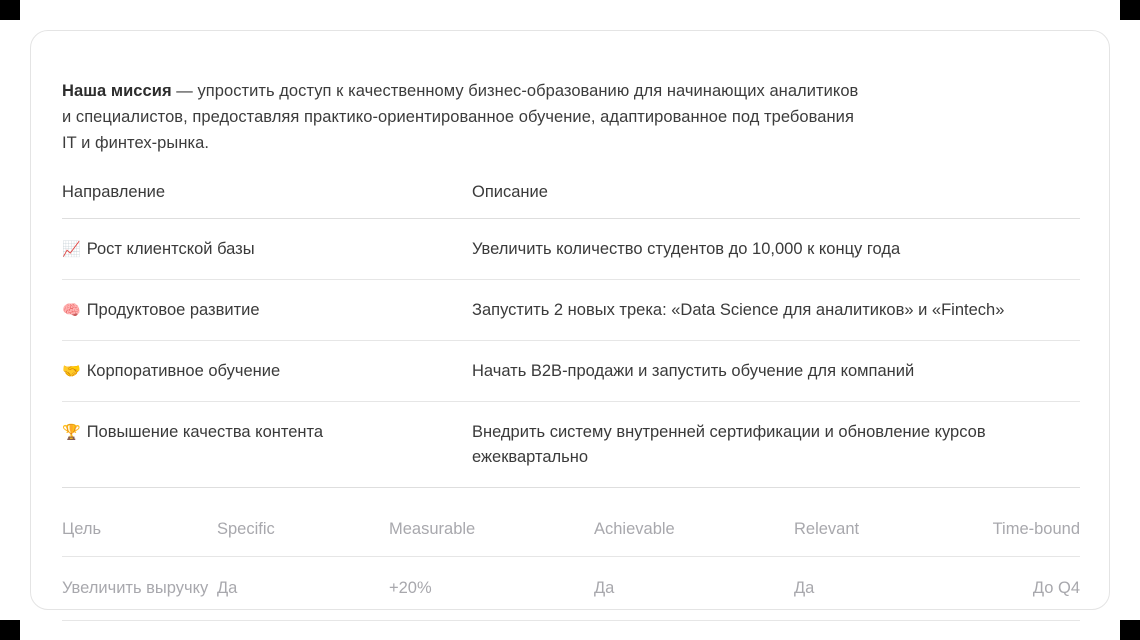  I want to click on measurable-cell: +20%, so click(491, 588).